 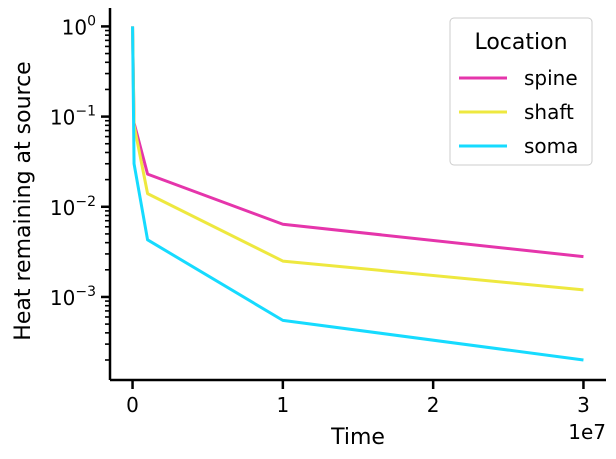 I want to click on x-axis-label: Time, so click(x=357, y=437).